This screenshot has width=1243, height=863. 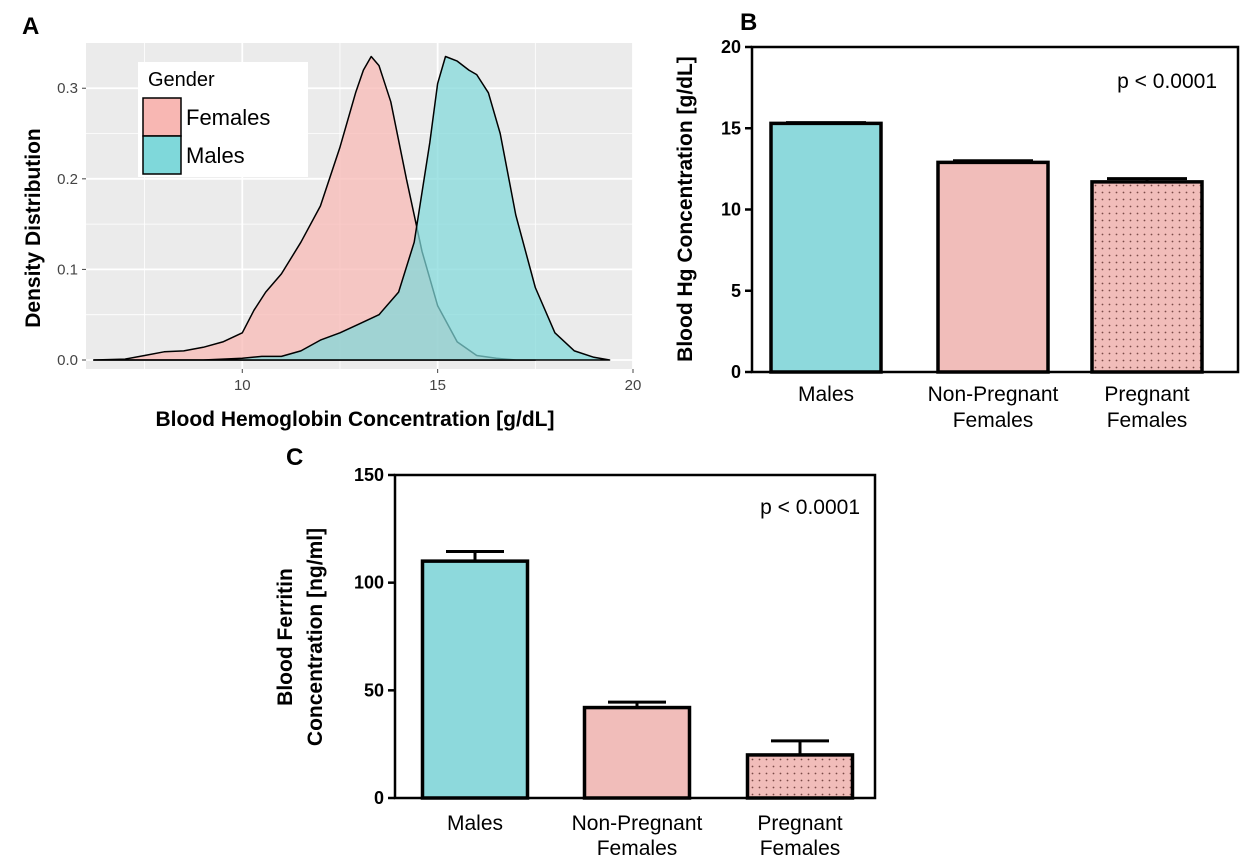 What do you see at coordinates (355, 419) in the screenshot?
I see `panel-a-x-axis-title: Blood Hemoglobin Concentration [g/dL]` at bounding box center [355, 419].